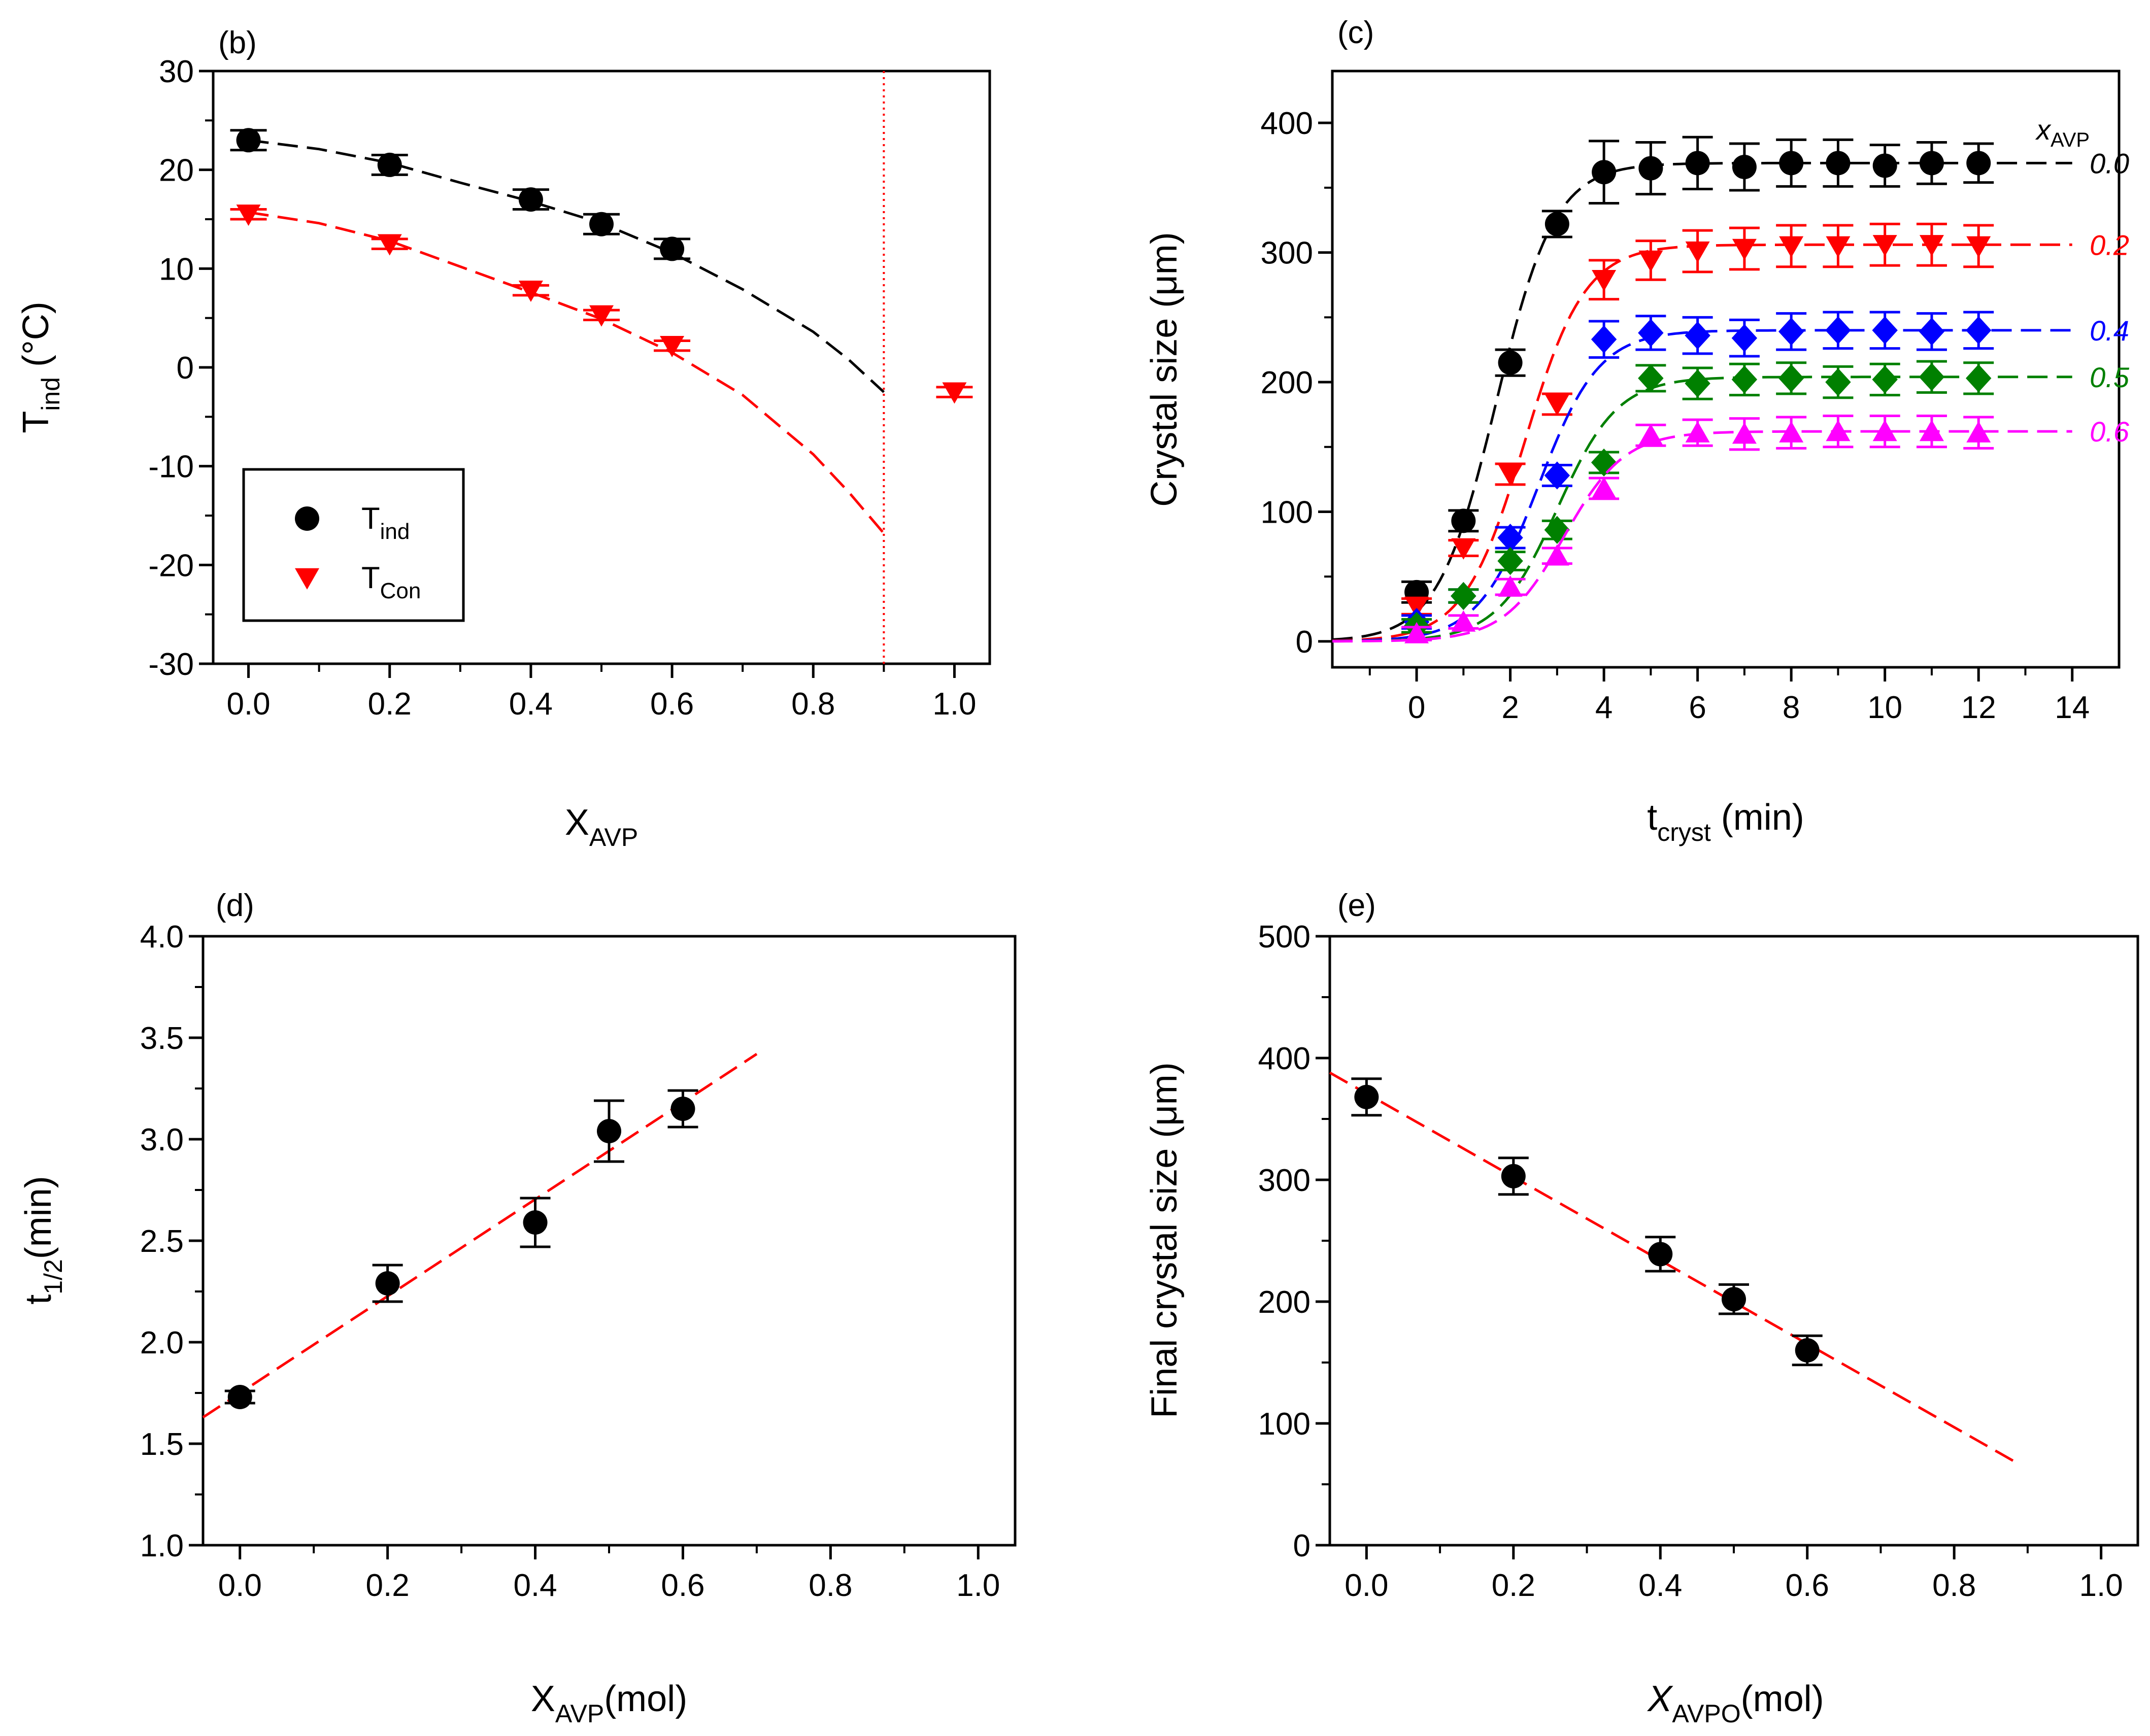  Describe the element at coordinates (480, 1235) in the screenshot. I see `panel-d-fit-line` at that location.